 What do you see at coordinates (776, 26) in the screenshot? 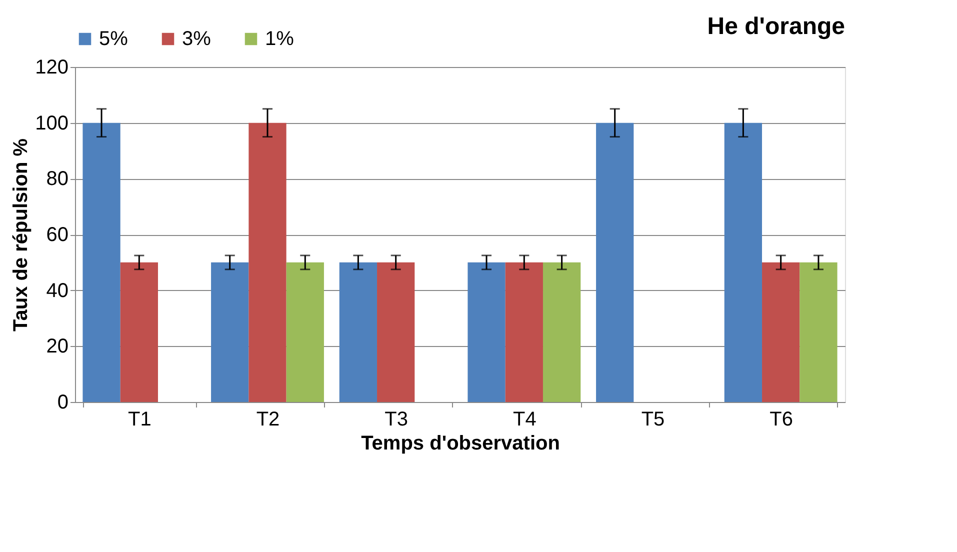
I see `chart-title: He d'orange` at bounding box center [776, 26].